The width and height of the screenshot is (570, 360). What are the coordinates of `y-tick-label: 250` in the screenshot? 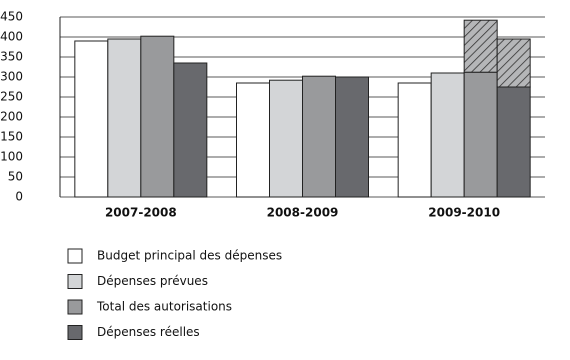 It's located at (11, 97).